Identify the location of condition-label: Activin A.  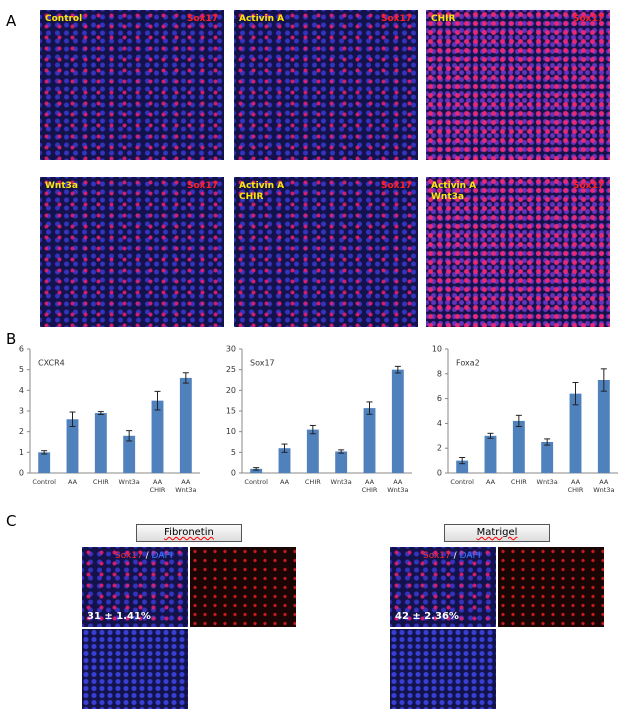
(262, 19).